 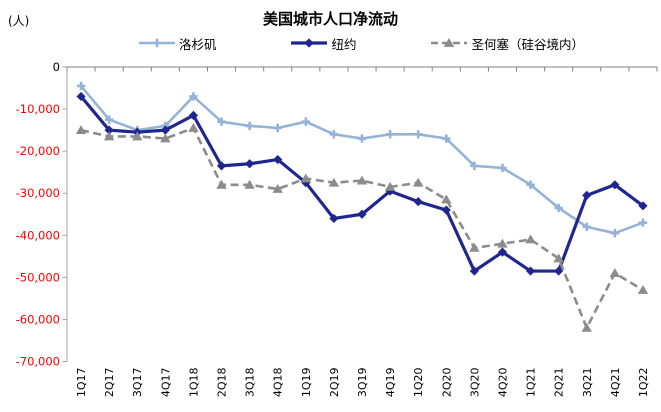 What do you see at coordinates (193, 383) in the screenshot?
I see `x-tick-label: 1Q18` at bounding box center [193, 383].